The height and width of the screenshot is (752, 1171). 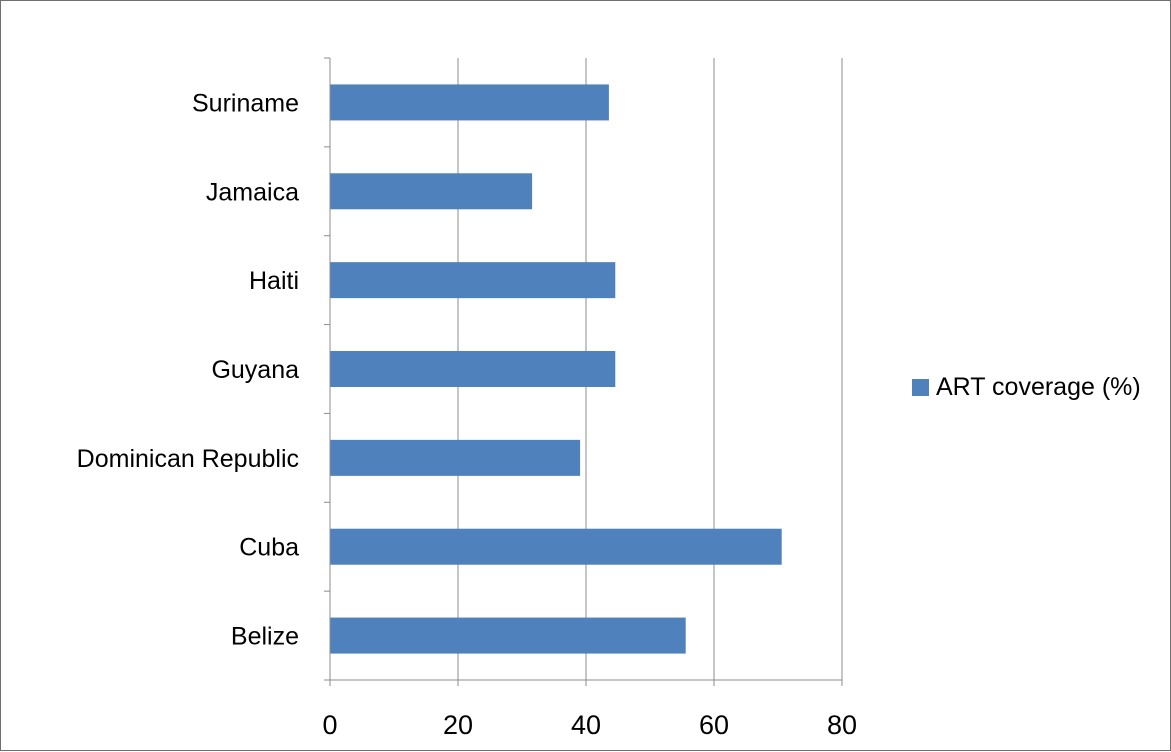 I want to click on bar-suriname, so click(x=469, y=102).